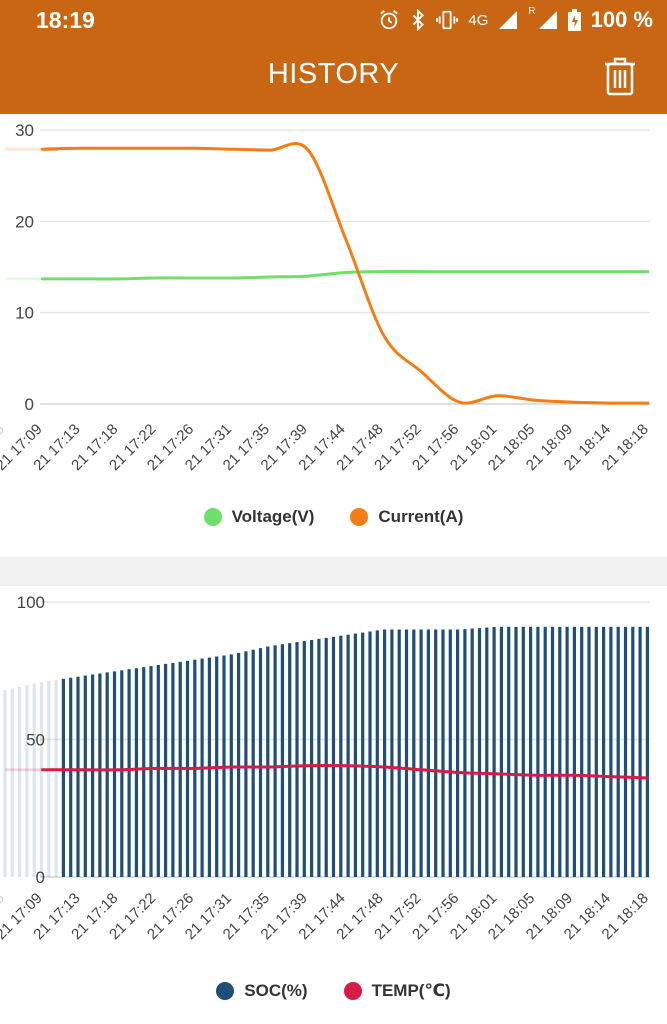 This screenshot has height=1024, width=667. I want to click on status-icons: 4G R 100 %, so click(515, 20).